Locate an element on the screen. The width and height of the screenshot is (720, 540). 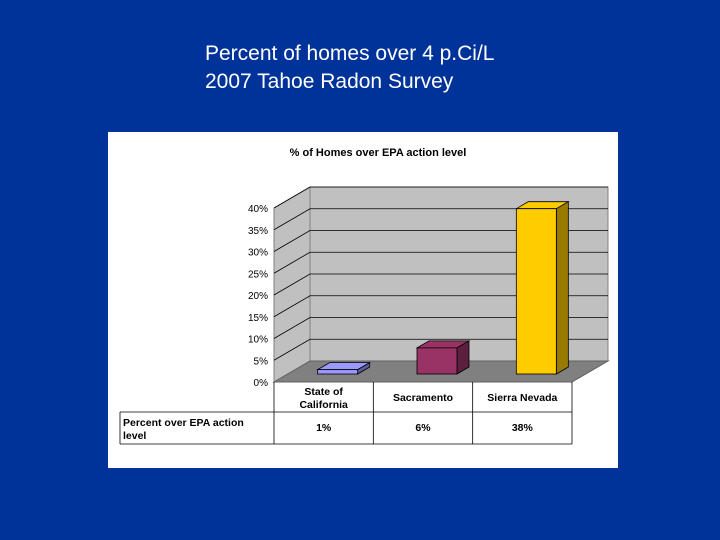
table-row-label: level is located at coordinates (134, 436).